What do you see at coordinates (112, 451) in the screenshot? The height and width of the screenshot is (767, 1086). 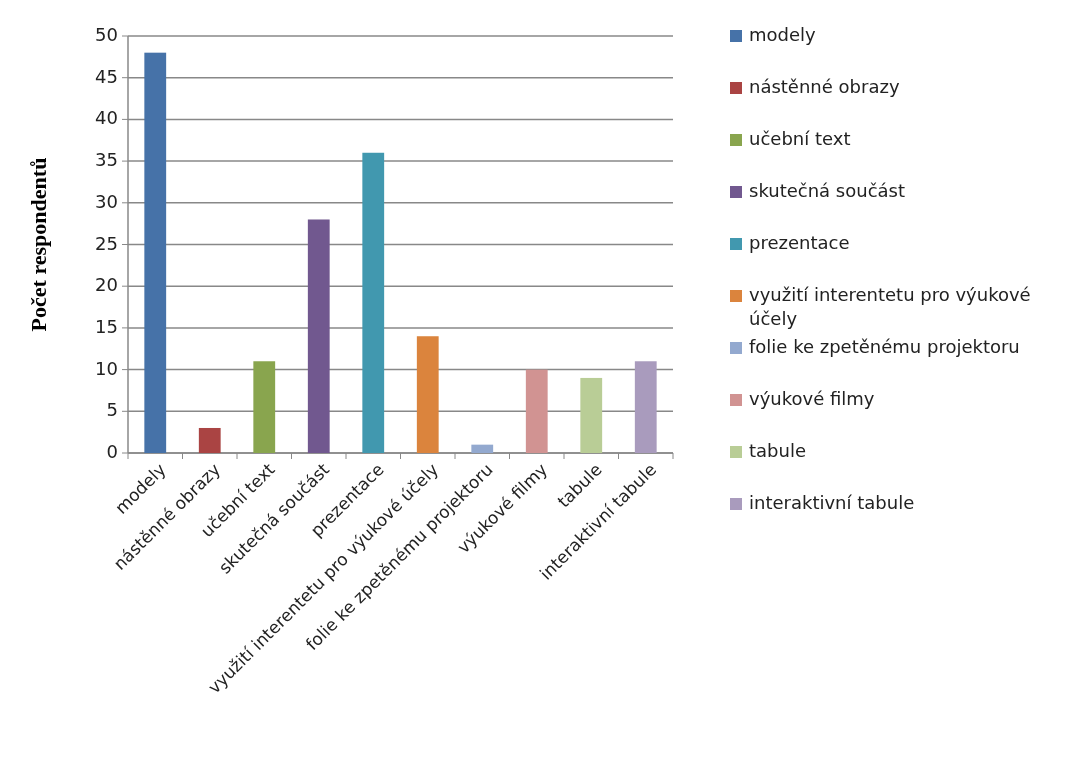 I see `y-tick-label: 0` at bounding box center [112, 451].